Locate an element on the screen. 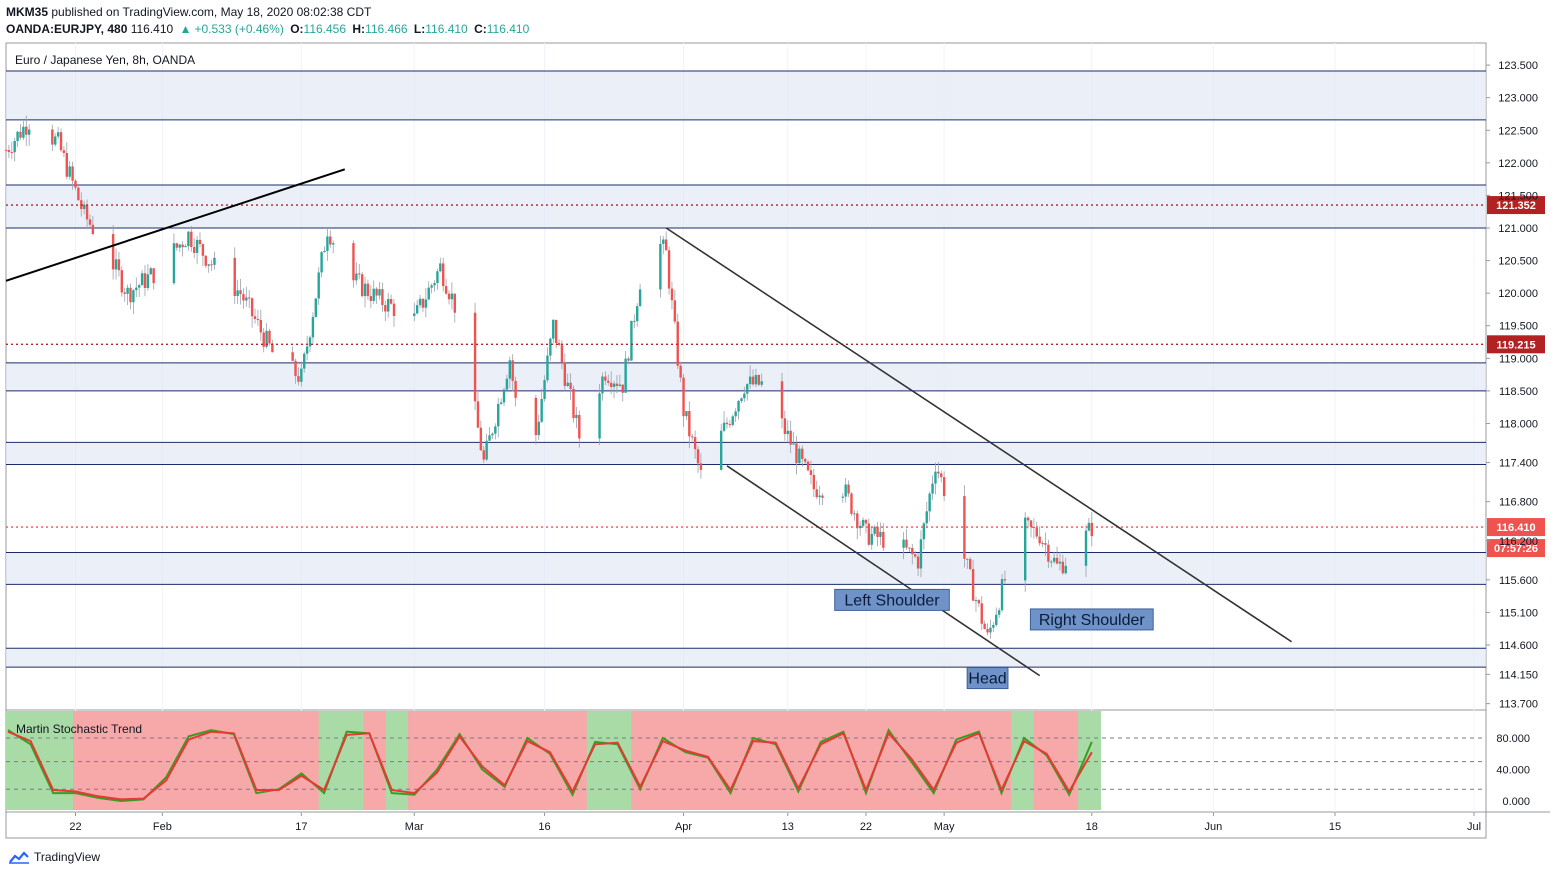  tradingview-logo: TradingView is located at coordinates (54, 857).